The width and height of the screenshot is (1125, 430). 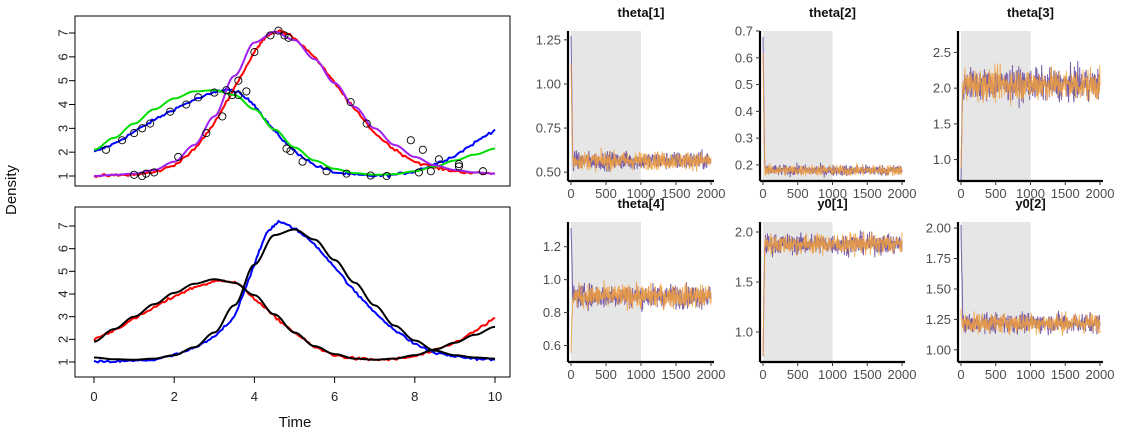 I want to click on panel-title: theta[3], so click(x=1030, y=12).